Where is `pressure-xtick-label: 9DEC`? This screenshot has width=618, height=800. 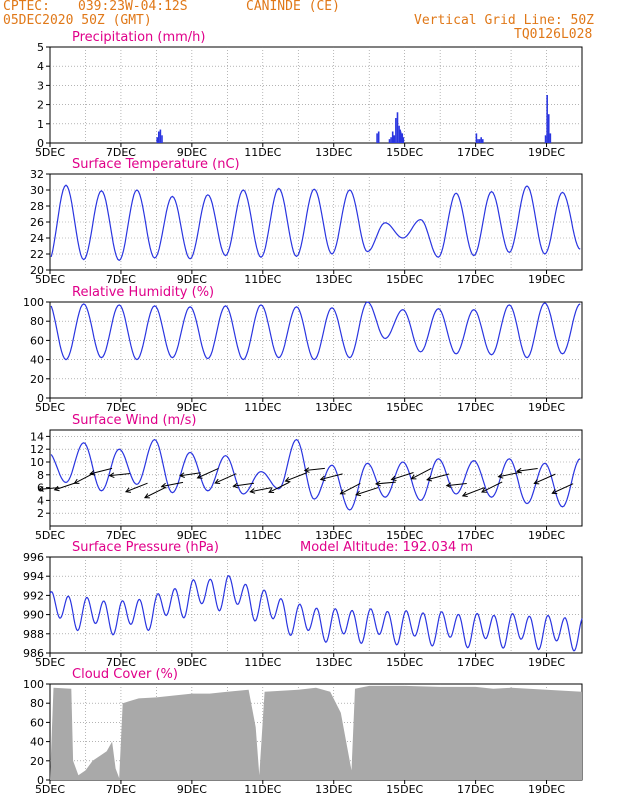
pressure-xtick-label: 9DEC is located at coordinates (192, 662).